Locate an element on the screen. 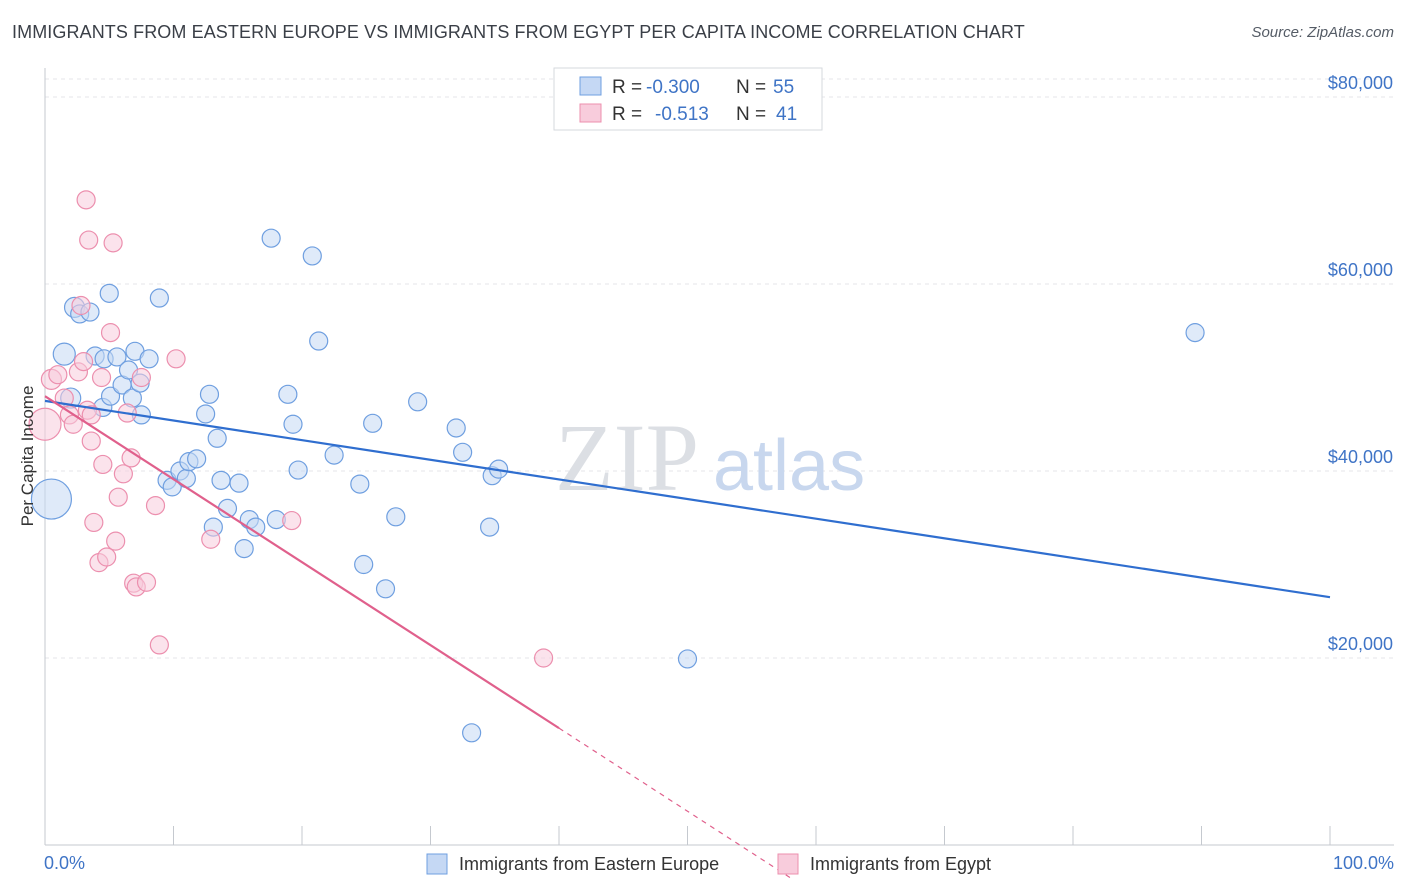  stats-legend: R = -0.300 N = 55 R = -0.513 N = 41 is located at coordinates (688, 99).